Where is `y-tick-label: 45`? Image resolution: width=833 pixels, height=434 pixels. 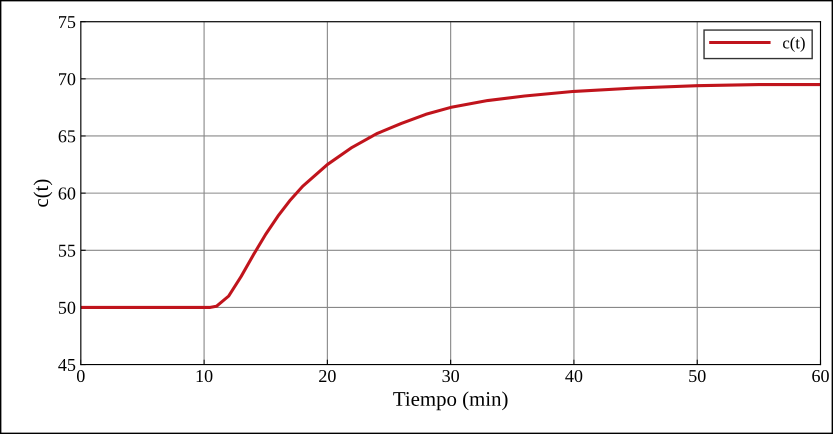
y-tick-label: 45 is located at coordinates (67, 364).